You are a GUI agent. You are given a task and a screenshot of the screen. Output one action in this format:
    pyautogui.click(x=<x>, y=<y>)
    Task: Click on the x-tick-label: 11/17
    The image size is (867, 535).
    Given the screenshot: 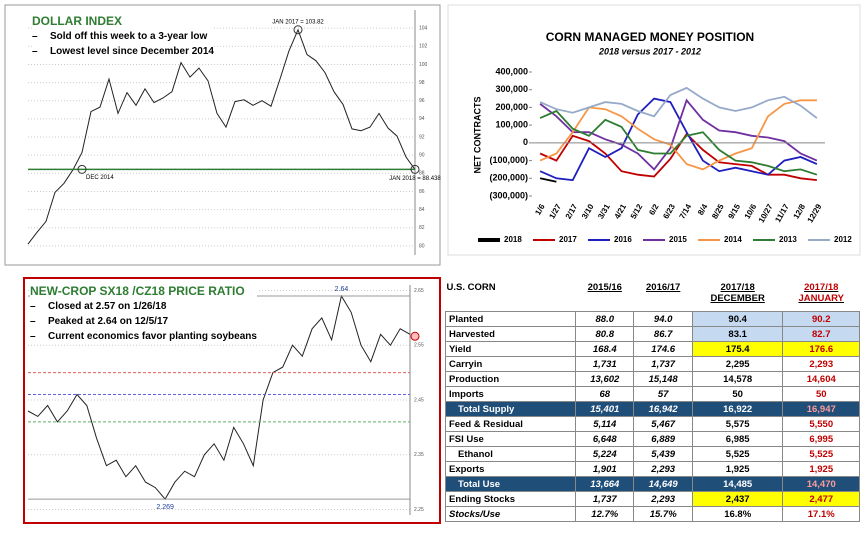 What is the action you would take?
    pyautogui.click(x=782, y=213)
    